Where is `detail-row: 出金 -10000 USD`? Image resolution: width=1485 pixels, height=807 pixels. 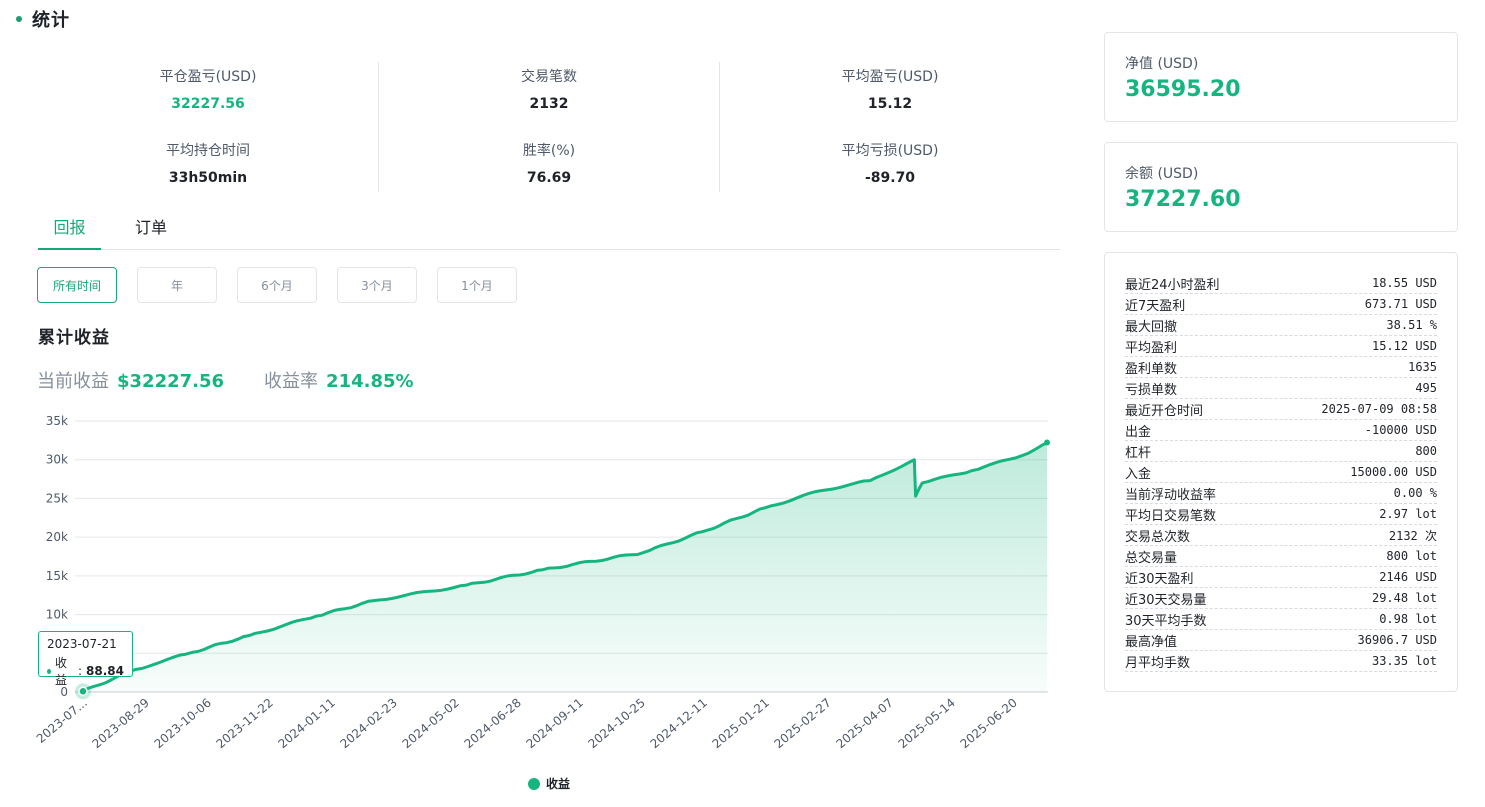 detail-row: 出金 -10000 USD is located at coordinates (1281, 430).